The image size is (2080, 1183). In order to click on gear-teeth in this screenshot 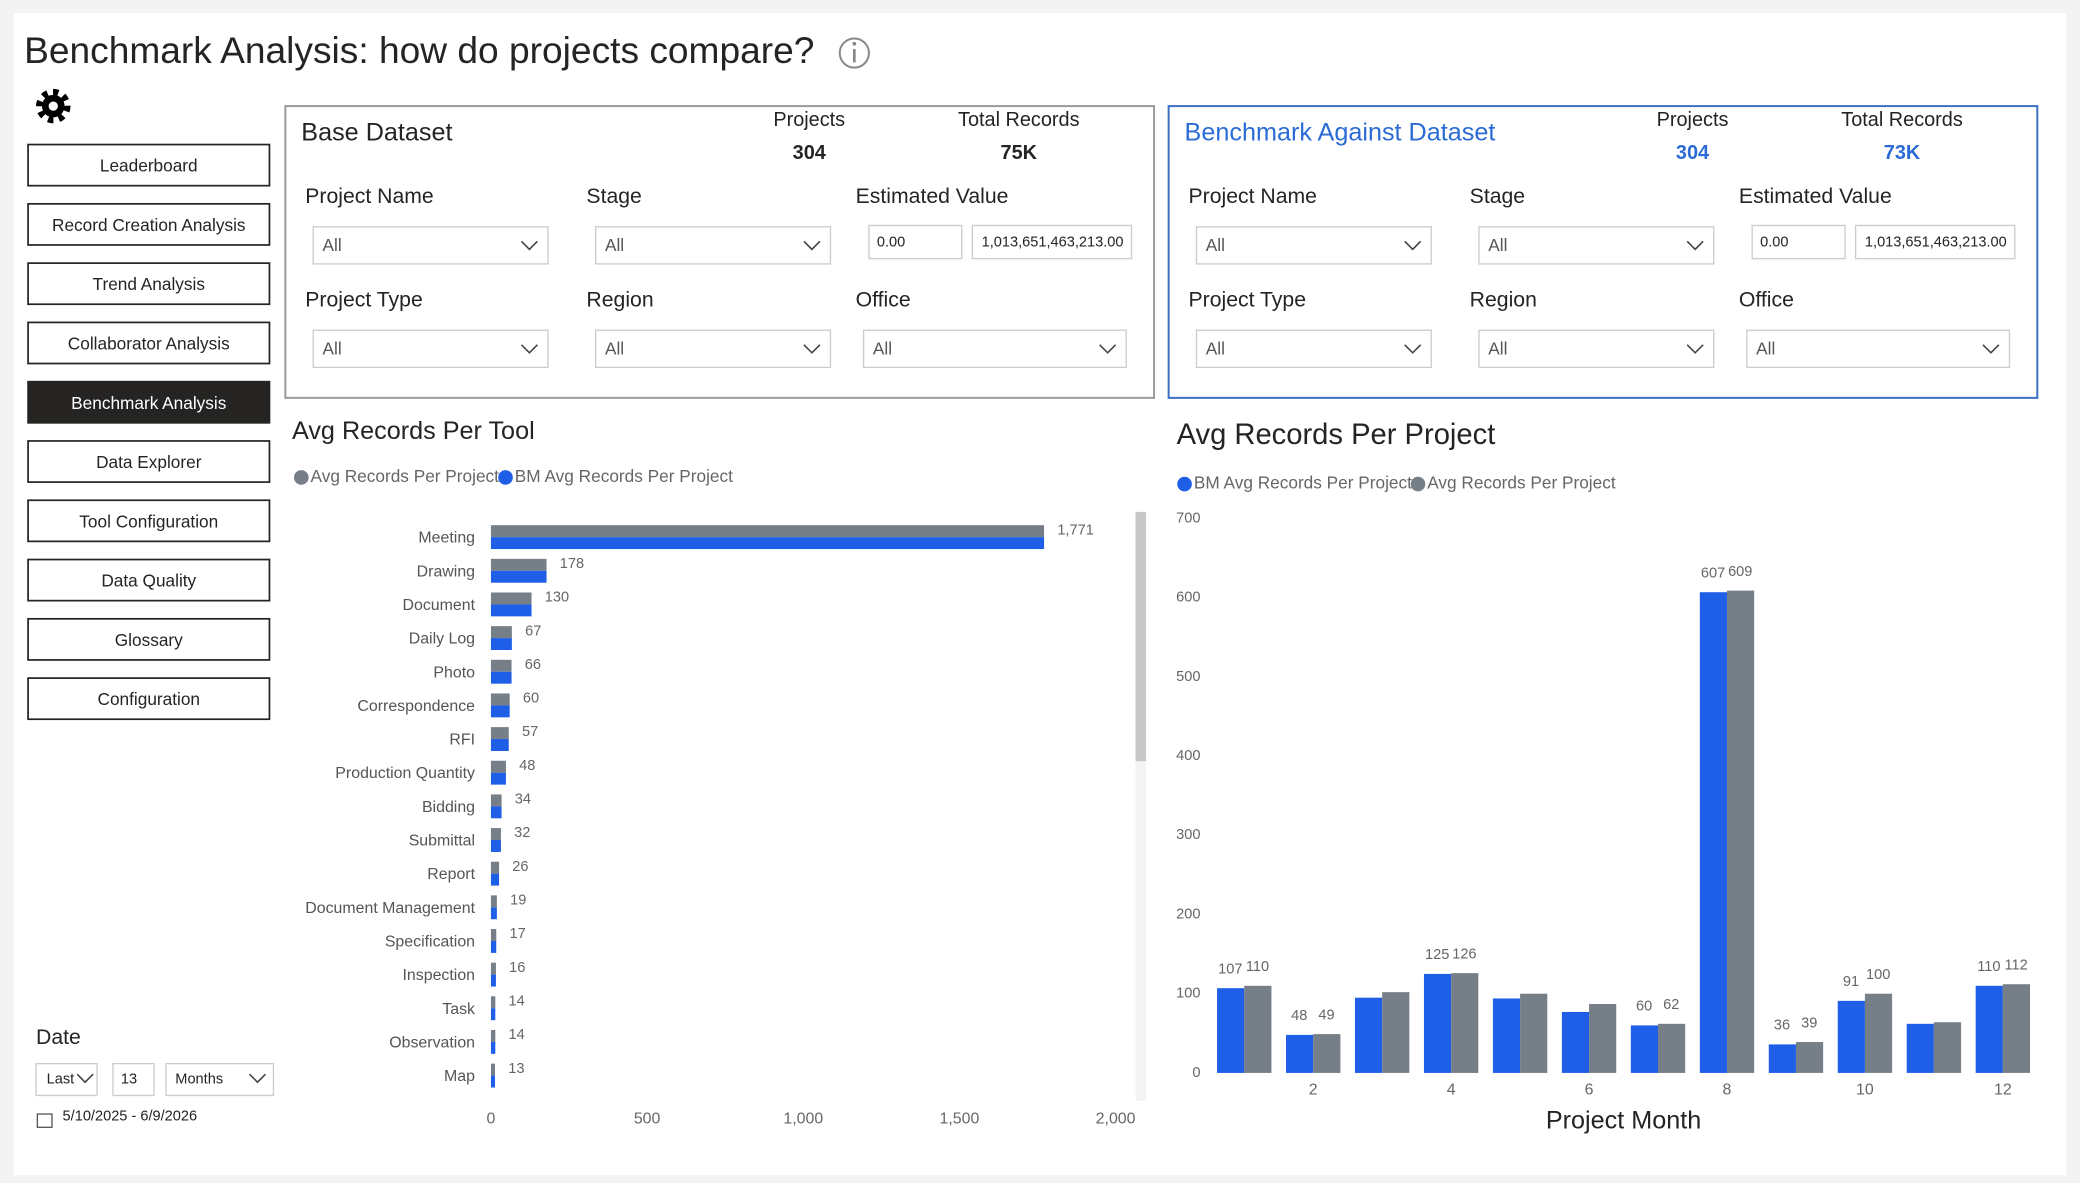, I will do `click(53, 106)`.